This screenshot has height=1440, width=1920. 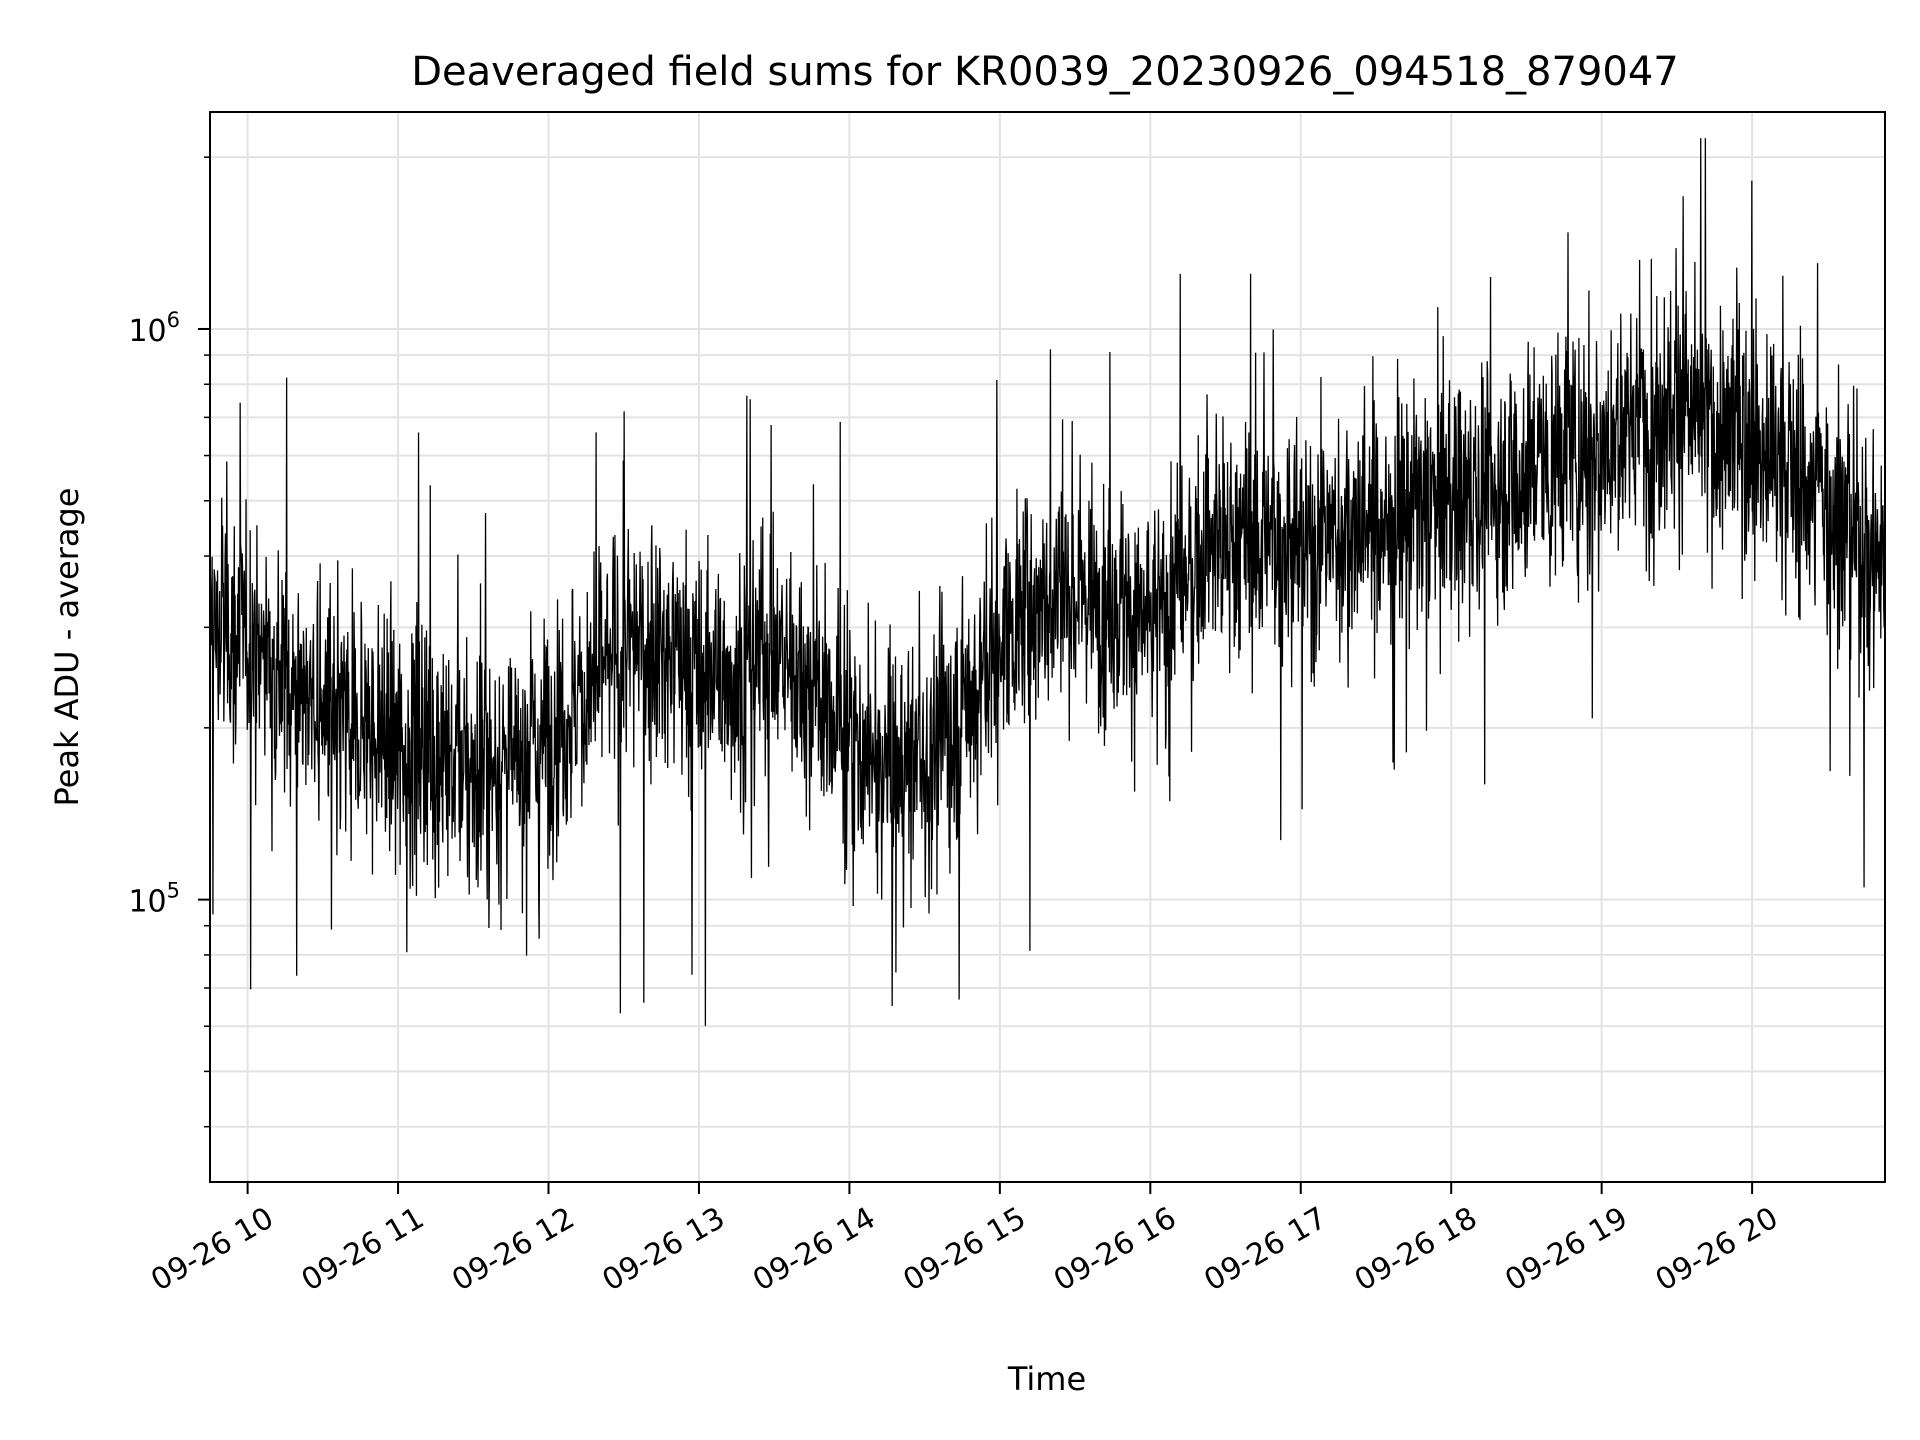 What do you see at coordinates (169, 642) in the screenshot?
I see `y-axis: 10⁵ 10⁶` at bounding box center [169, 642].